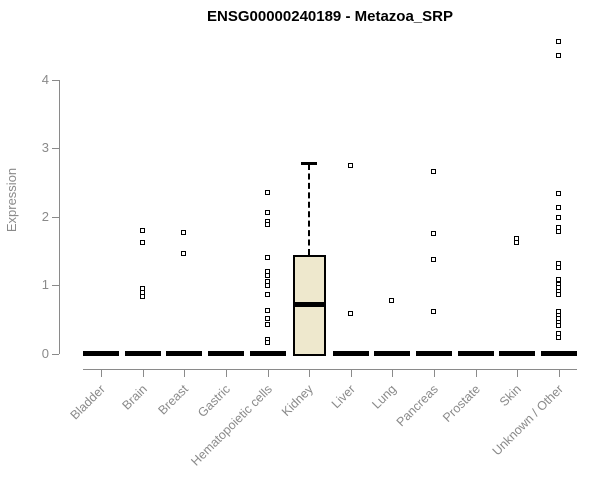  What do you see at coordinates (45, 216) in the screenshot?
I see `y-tick-label: 2` at bounding box center [45, 216].